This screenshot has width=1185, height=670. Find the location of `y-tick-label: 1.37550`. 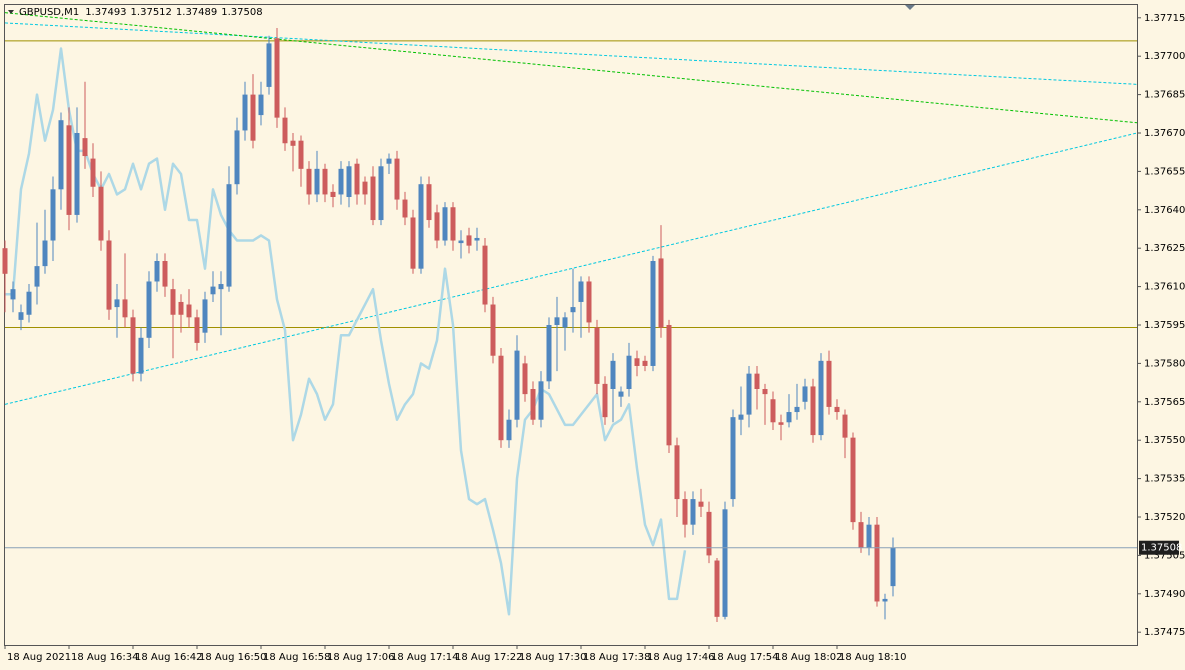

y-tick-label: 1.37550 is located at coordinates (1164, 440).